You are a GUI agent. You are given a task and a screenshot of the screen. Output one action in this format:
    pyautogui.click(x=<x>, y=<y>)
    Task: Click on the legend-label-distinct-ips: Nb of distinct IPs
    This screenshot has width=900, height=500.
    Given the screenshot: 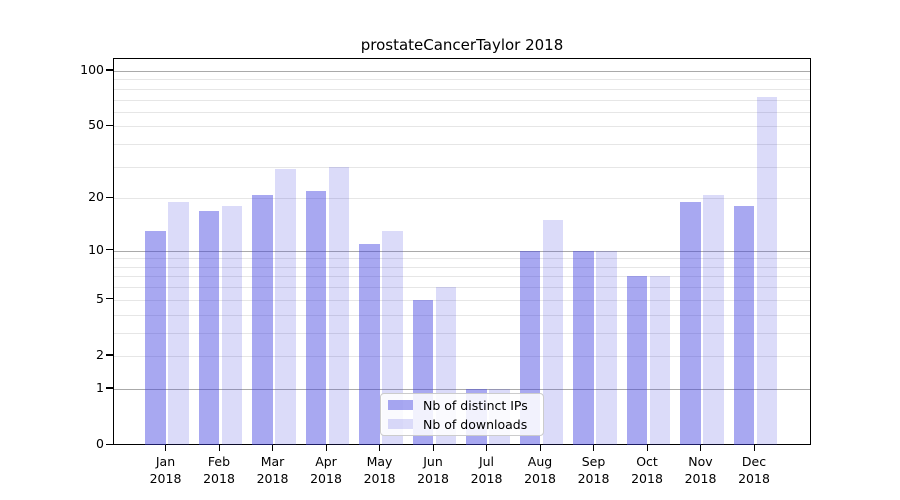 What is the action you would take?
    pyautogui.click(x=475, y=405)
    